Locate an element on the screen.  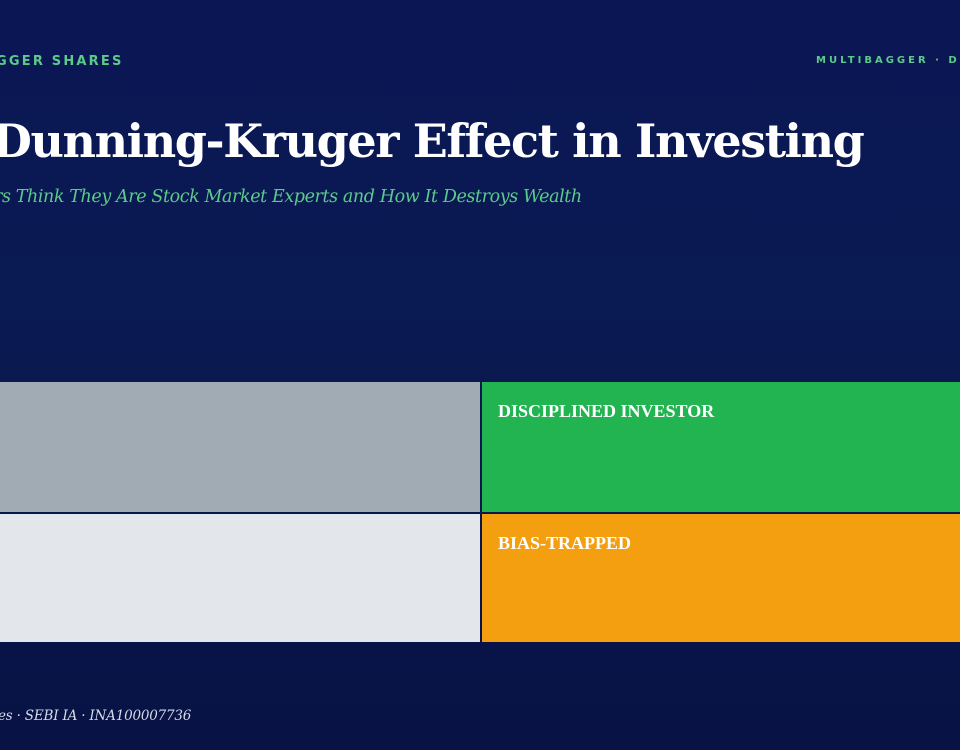
page-title: Dunning-Kruger Effect in Investing is located at coordinates (432, 141).